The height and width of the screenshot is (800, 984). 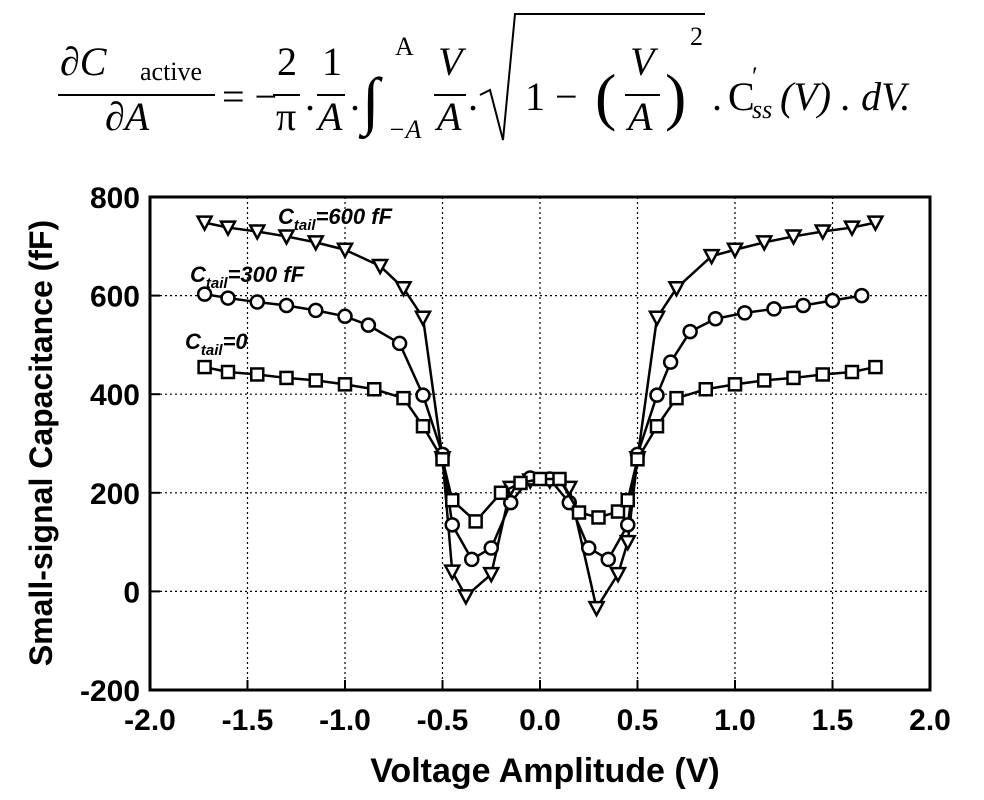 I want to click on x-axis-label: Voltage Amplitude (V), so click(x=544, y=771).